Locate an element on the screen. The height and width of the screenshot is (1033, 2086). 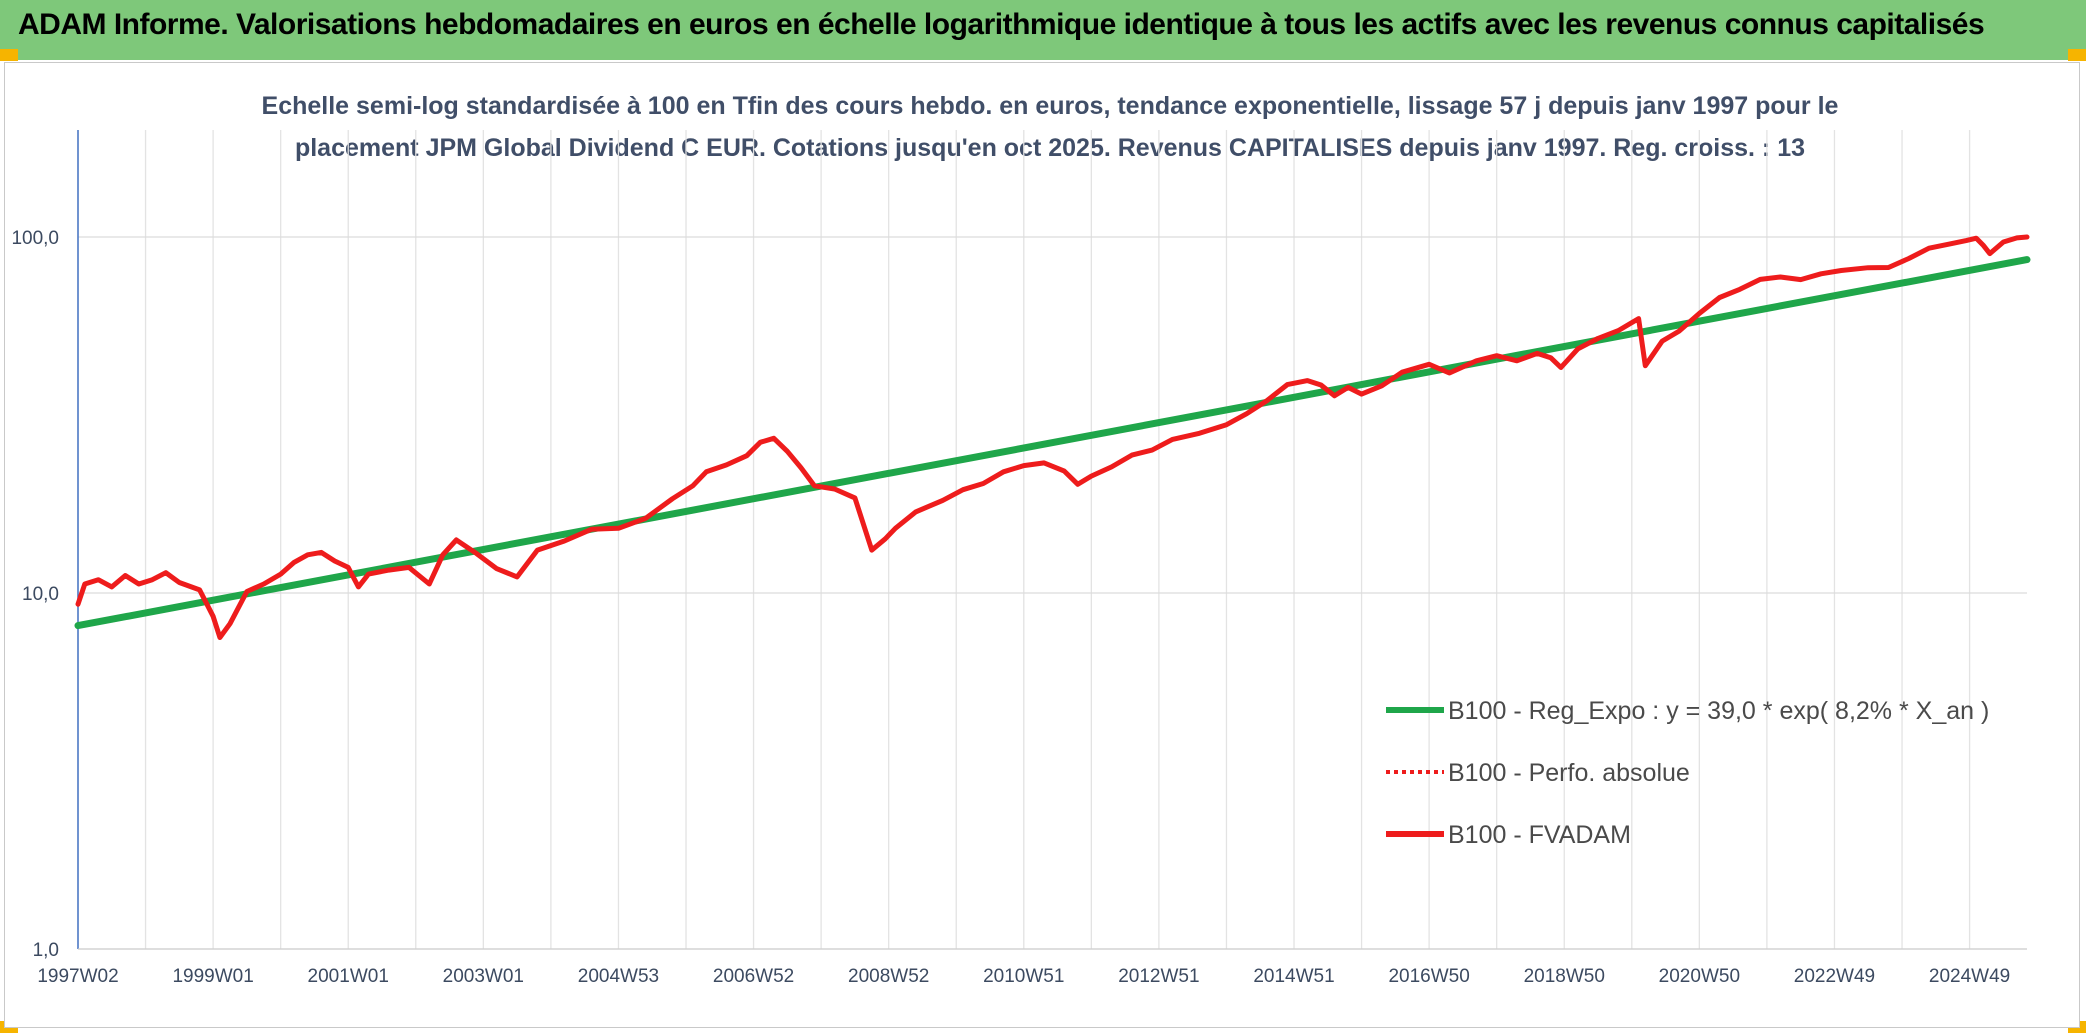
x-tick-label: 2004W53 is located at coordinates (618, 976).